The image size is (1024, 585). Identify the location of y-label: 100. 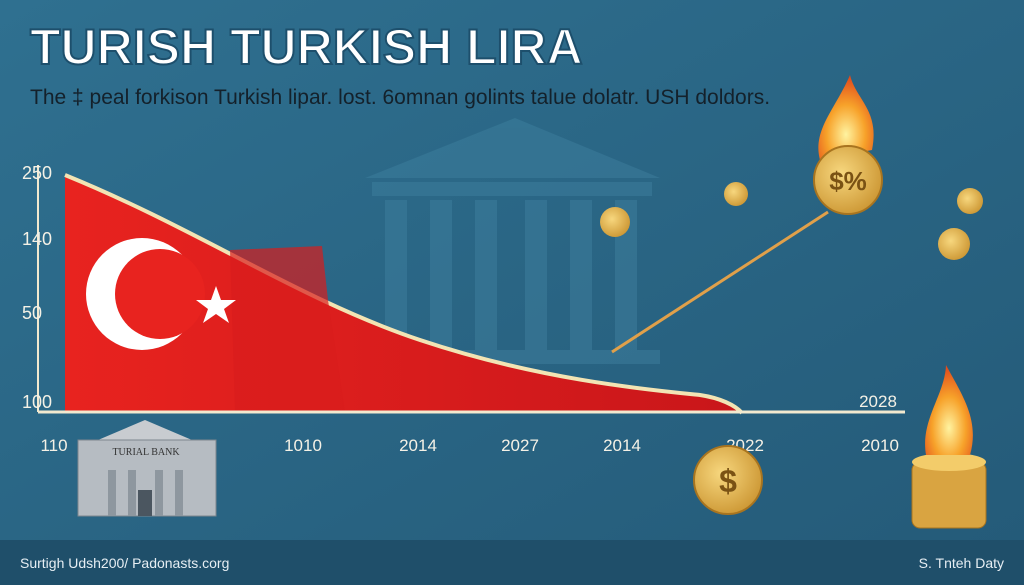
(37, 402).